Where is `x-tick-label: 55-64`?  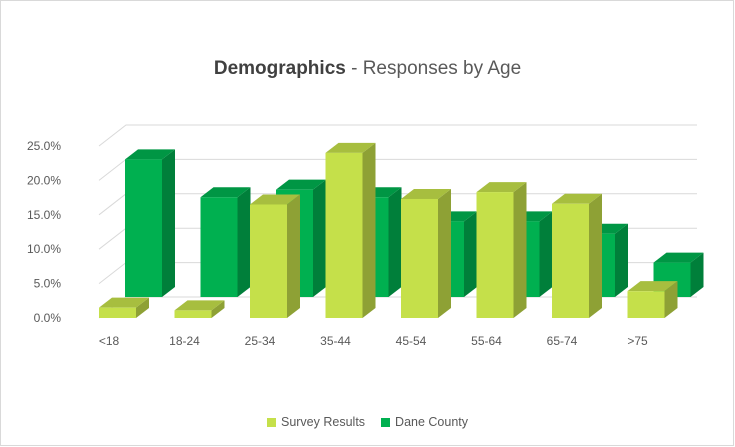
x-tick-label: 55-64 is located at coordinates (486, 341).